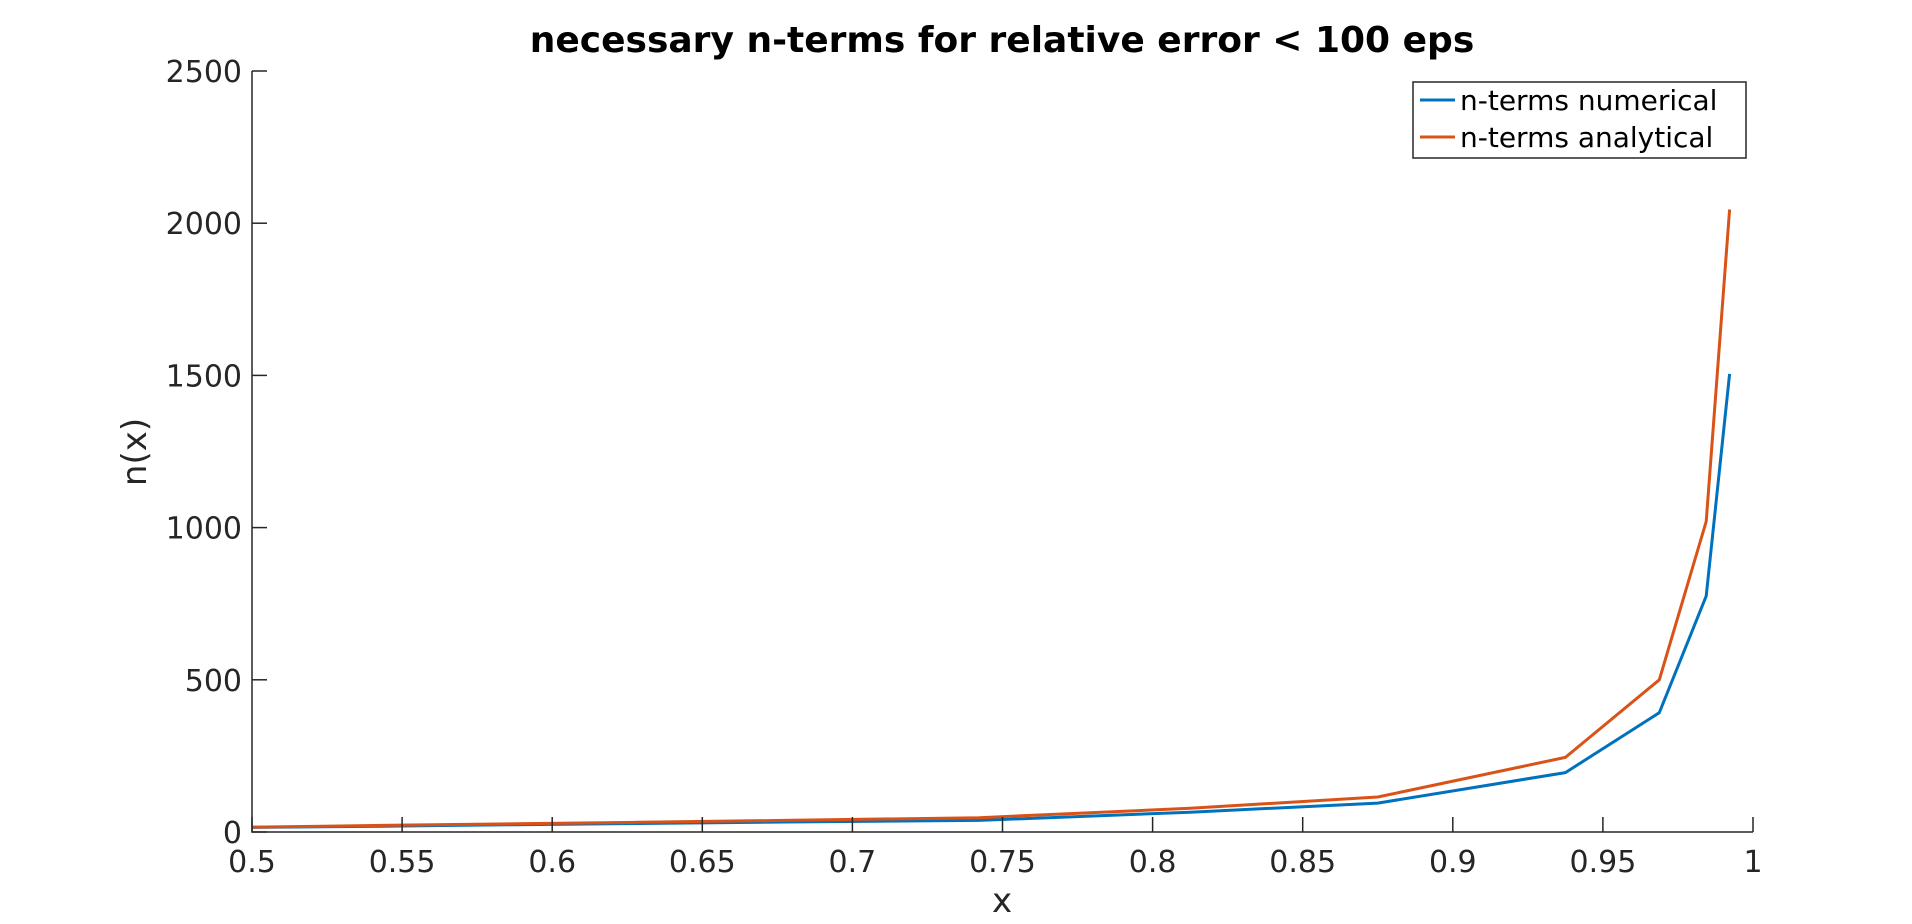  What do you see at coordinates (1752, 862) in the screenshot?
I see `x-tick-label: 1` at bounding box center [1752, 862].